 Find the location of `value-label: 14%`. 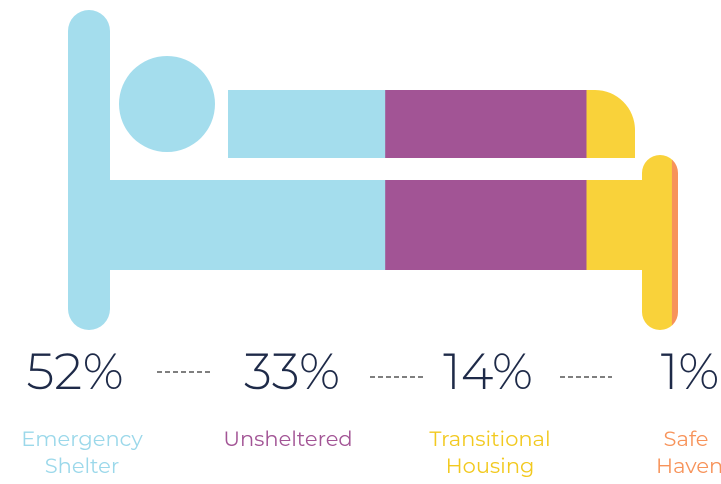

value-label: 14% is located at coordinates (488, 371).